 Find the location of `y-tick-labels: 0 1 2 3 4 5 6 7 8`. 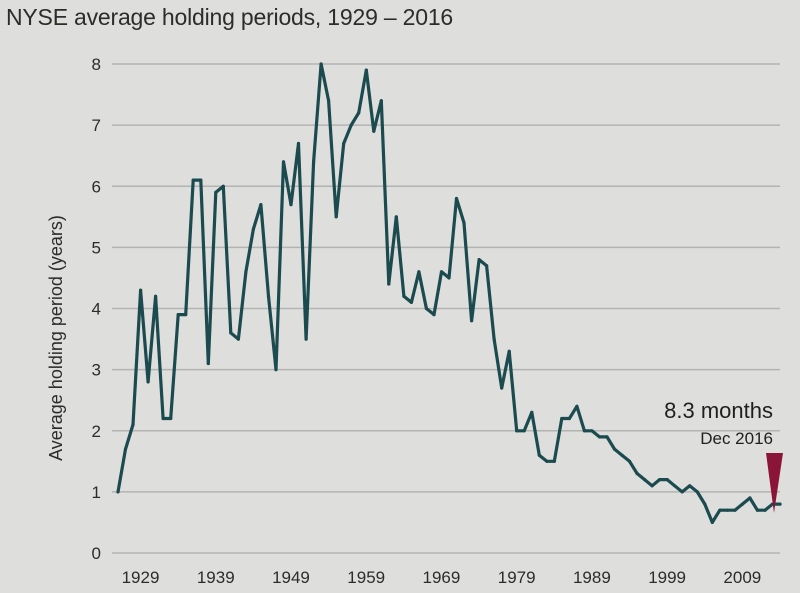

y-tick-labels: 0 1 2 3 4 5 6 7 8 is located at coordinates (96, 309).